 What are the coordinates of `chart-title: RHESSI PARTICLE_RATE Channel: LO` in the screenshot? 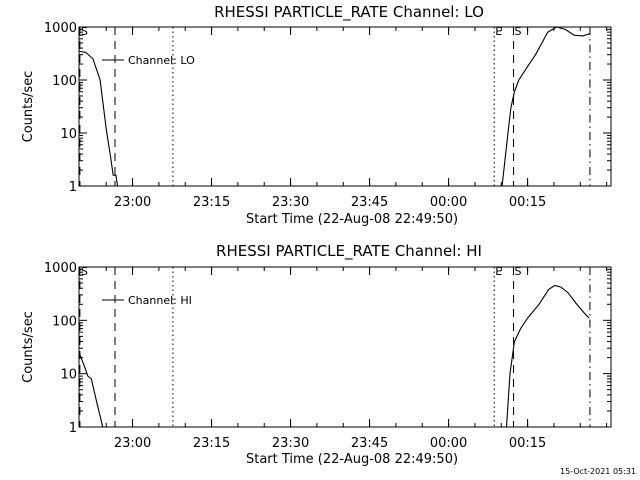 It's located at (349, 12).